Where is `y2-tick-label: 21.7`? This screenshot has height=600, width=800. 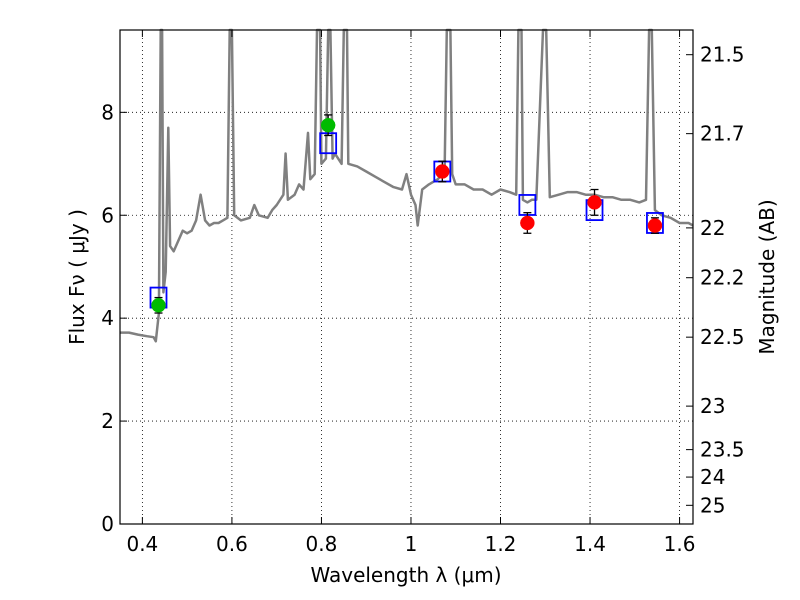
y2-tick-label: 21.7 is located at coordinates (722, 134).